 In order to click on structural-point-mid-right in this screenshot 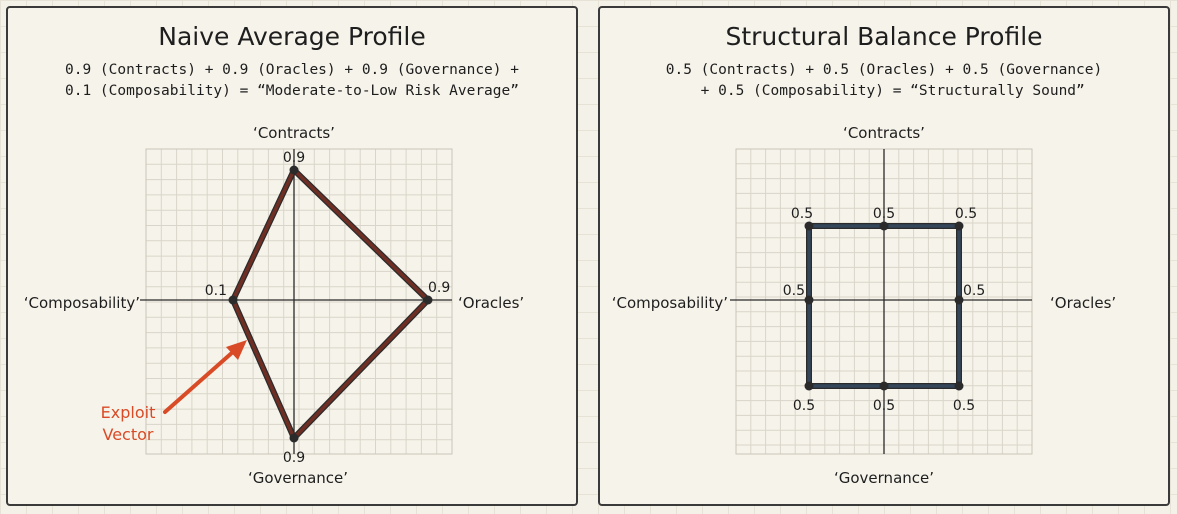, I will do `click(959, 300)`.